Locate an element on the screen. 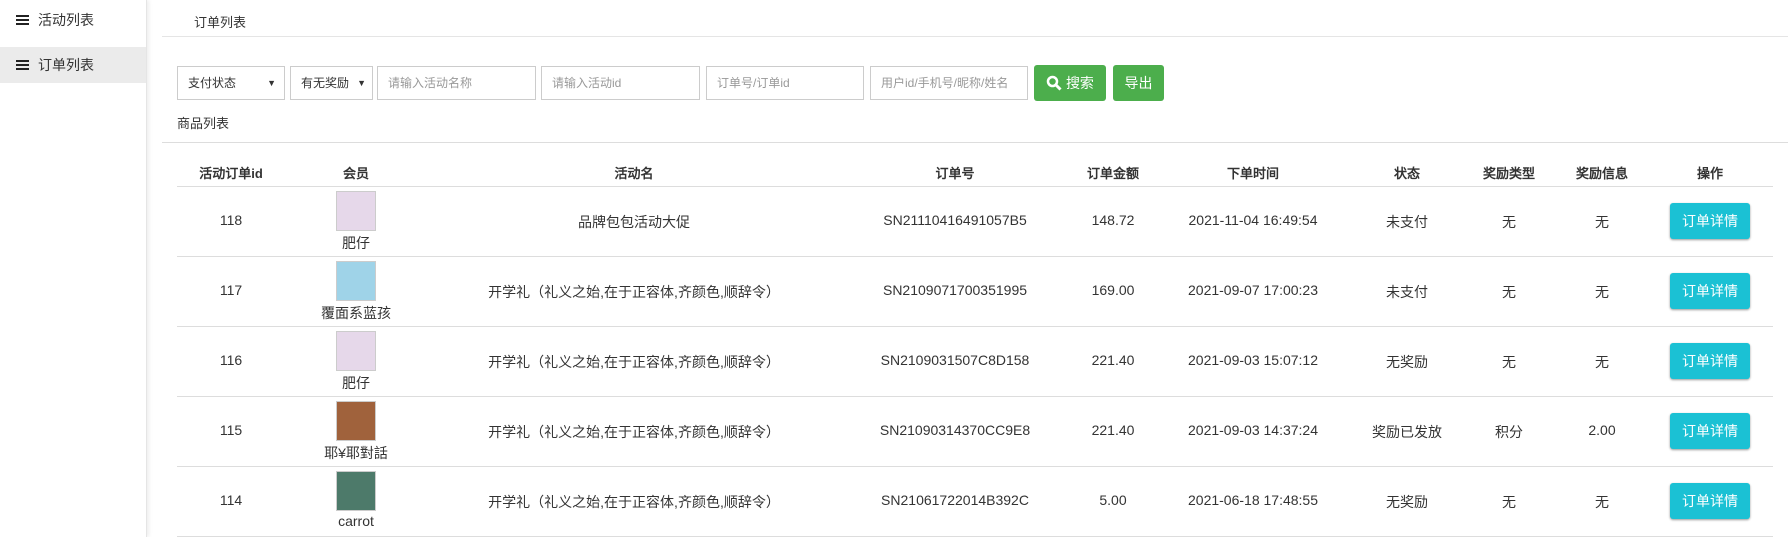 The height and width of the screenshot is (537, 1788). section-title: 商品列表 is located at coordinates (203, 123).